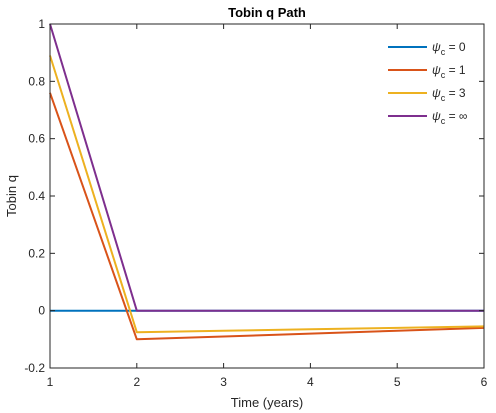 The height and width of the screenshot is (413, 496). Describe the element at coordinates (36, 139) in the screenshot. I see `y-tick-label: 0.6` at that location.